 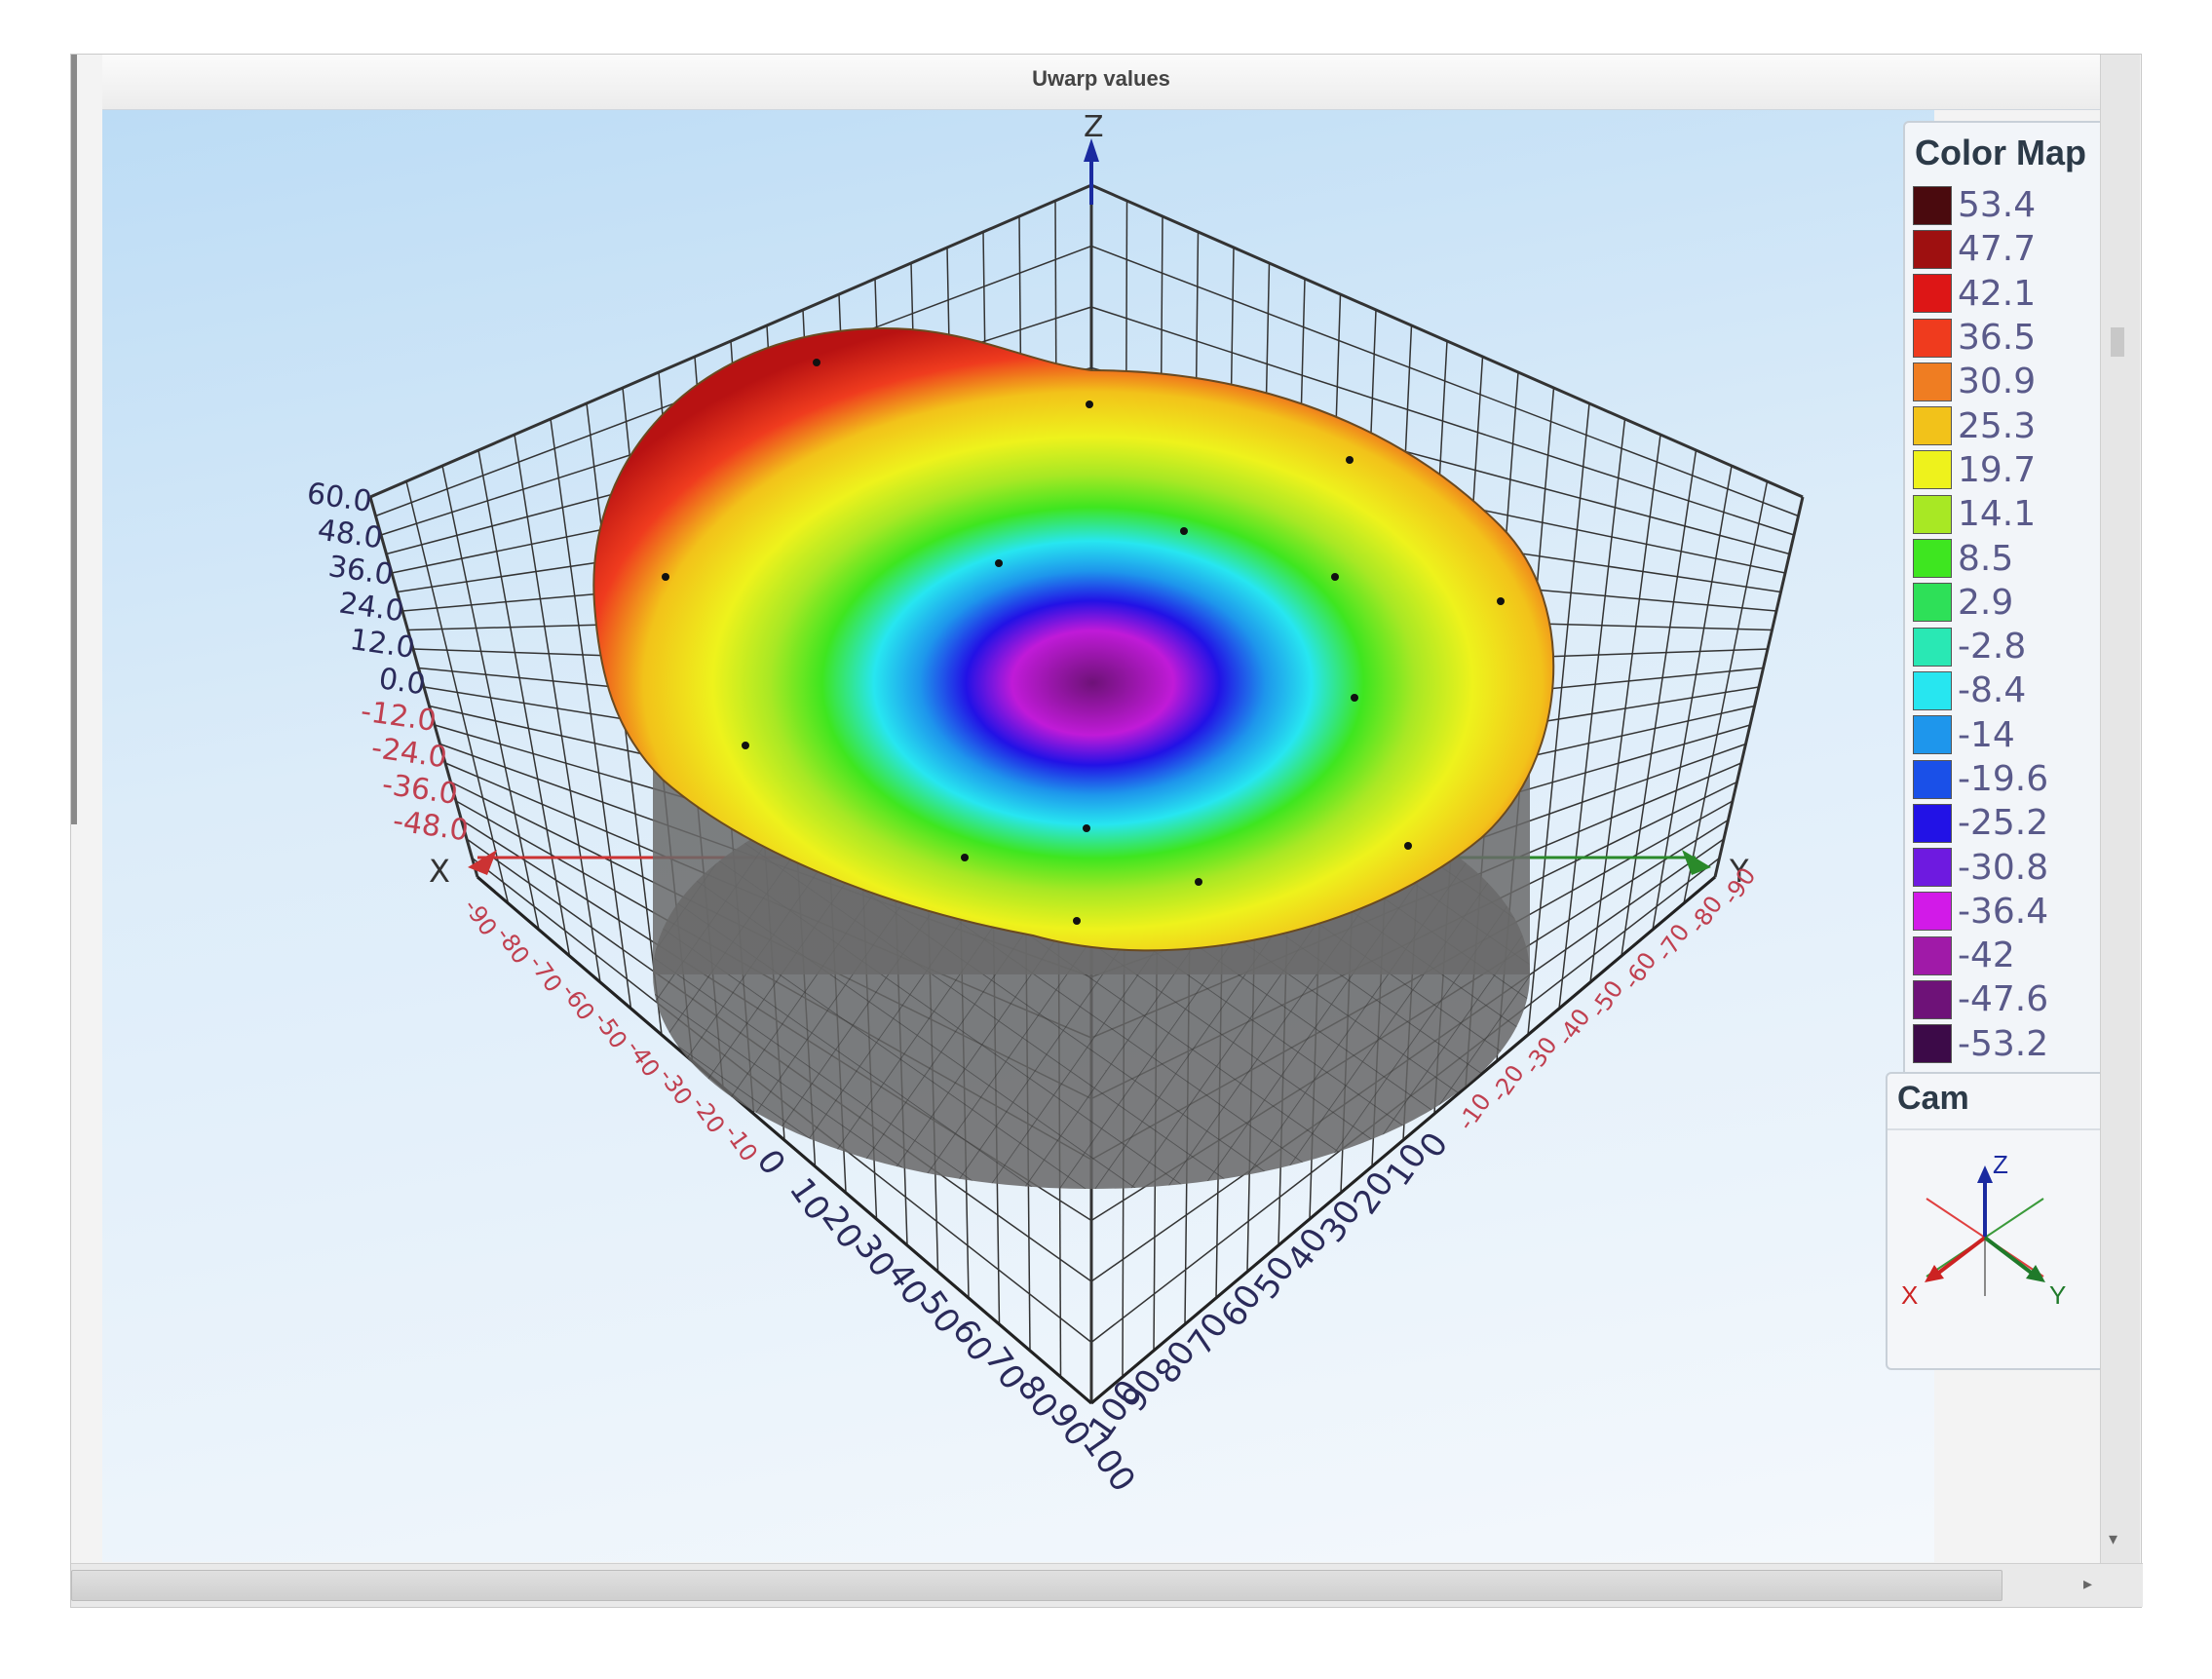 What do you see at coordinates (1403, 1140) in the screenshot?
I see `floor-edge-y` at bounding box center [1403, 1140].